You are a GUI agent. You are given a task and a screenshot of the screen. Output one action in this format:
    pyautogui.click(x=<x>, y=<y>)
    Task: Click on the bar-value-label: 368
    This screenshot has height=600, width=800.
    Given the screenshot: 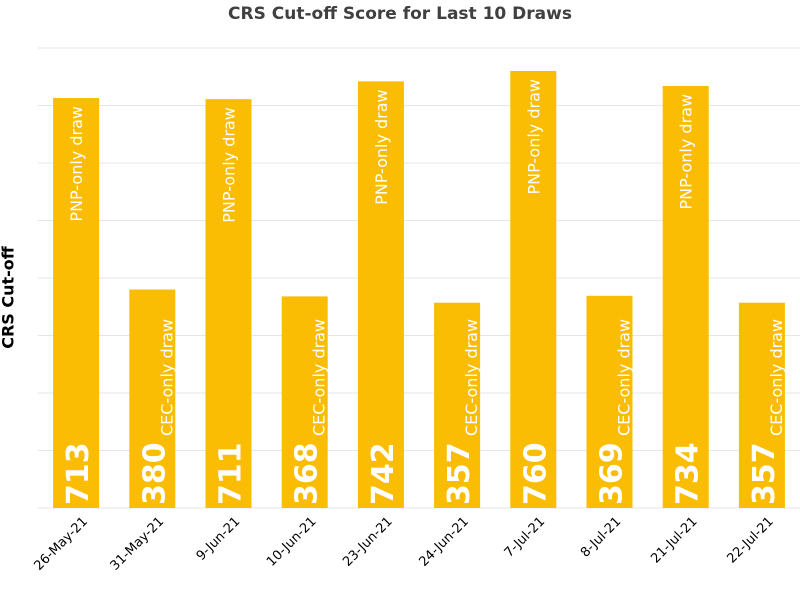 What is the action you would take?
    pyautogui.click(x=307, y=473)
    